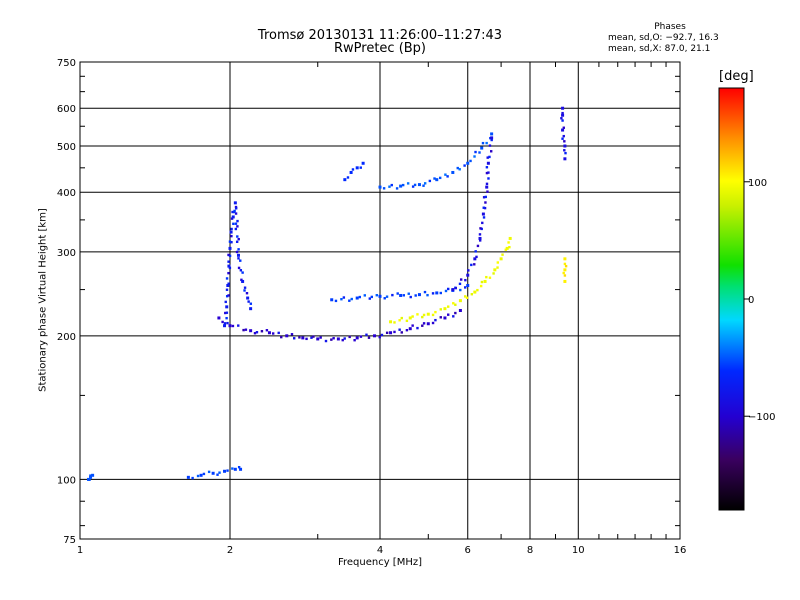  Describe the element at coordinates (66, 193) in the screenshot. I see `y-tick-label: 400` at that location.